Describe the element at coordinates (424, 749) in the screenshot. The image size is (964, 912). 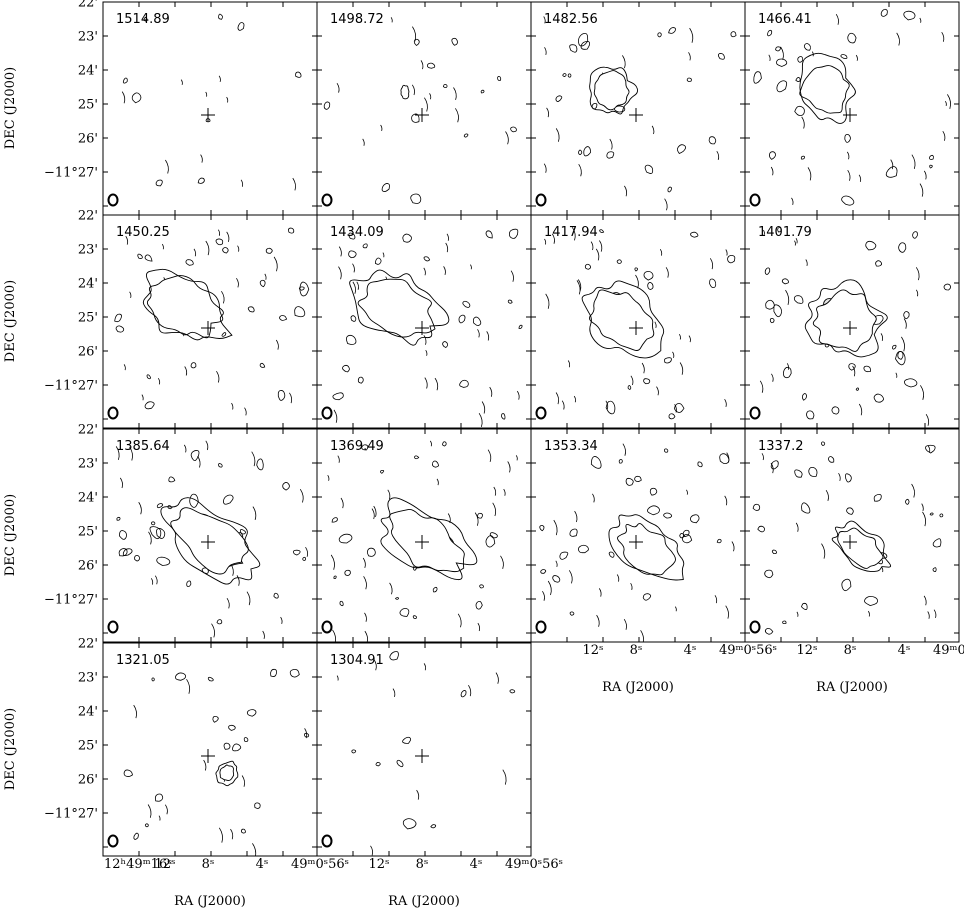
I see `channel-panel: 1304.91` at that location.